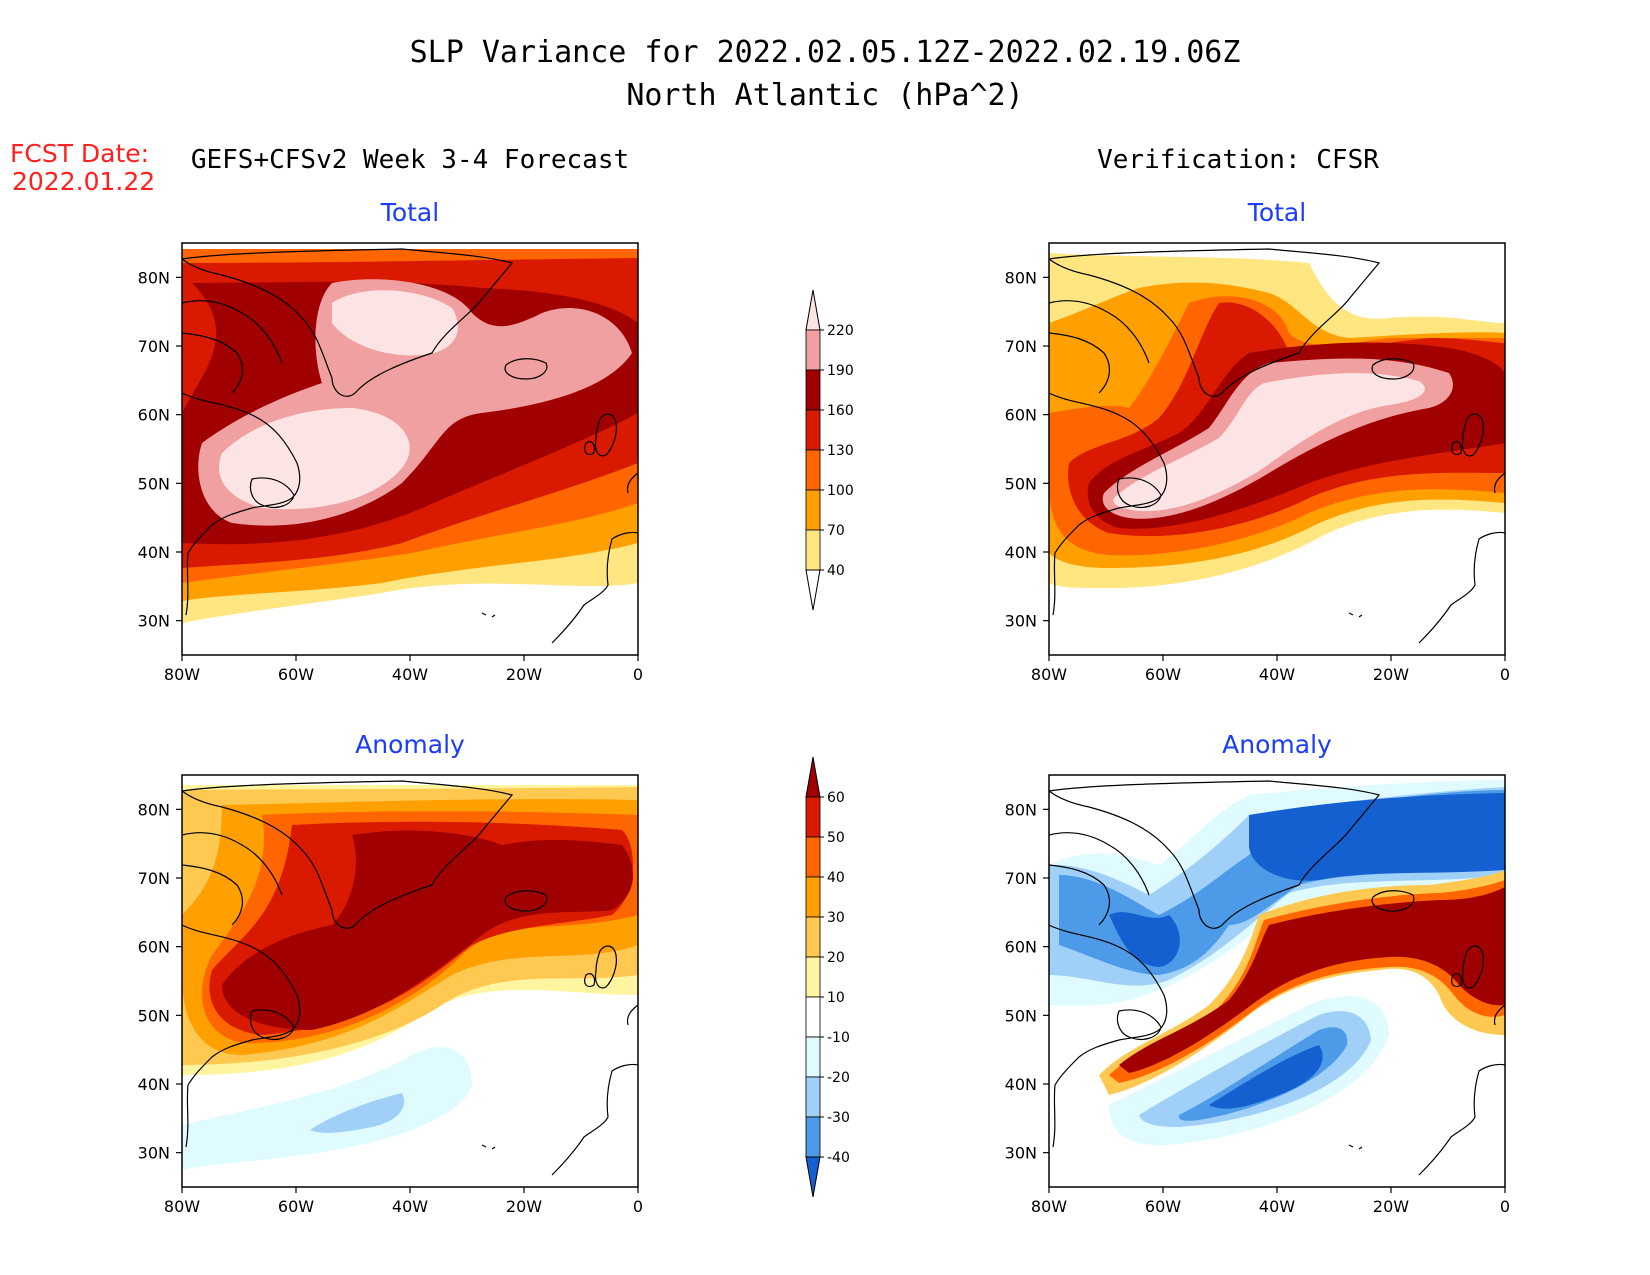 This screenshot has height=1275, width=1650. What do you see at coordinates (410, 744) in the screenshot?
I see `forecast-anomaly-title: Anomaly` at bounding box center [410, 744].